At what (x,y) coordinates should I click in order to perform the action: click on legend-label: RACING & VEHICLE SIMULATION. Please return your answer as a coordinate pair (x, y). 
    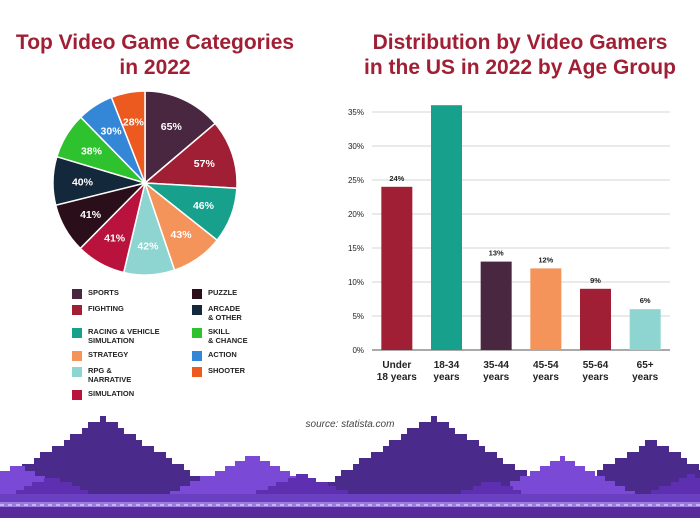
    Looking at the image, I should click on (124, 336).